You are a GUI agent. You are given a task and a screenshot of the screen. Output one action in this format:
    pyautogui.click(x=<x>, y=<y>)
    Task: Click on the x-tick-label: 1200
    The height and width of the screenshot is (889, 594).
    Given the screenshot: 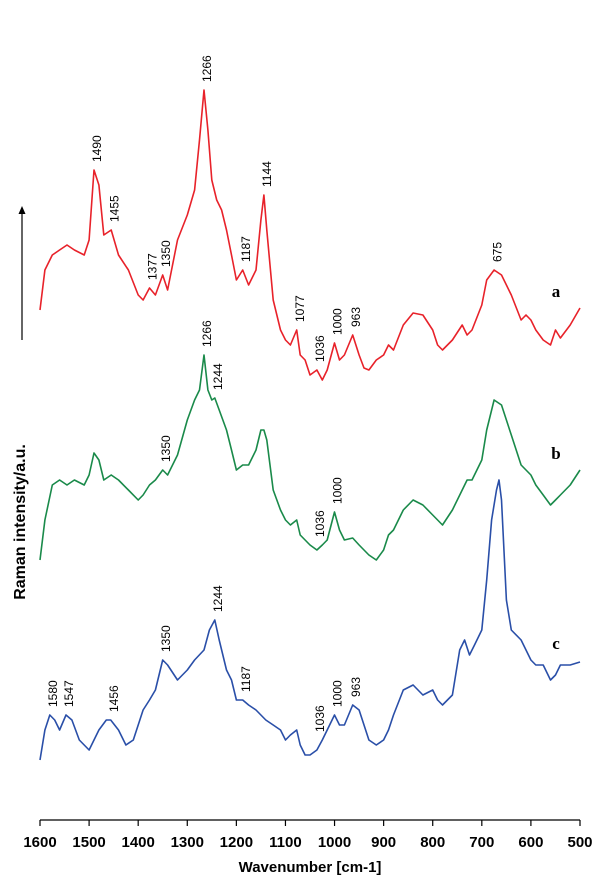 What is the action you would take?
    pyautogui.click(x=236, y=842)
    